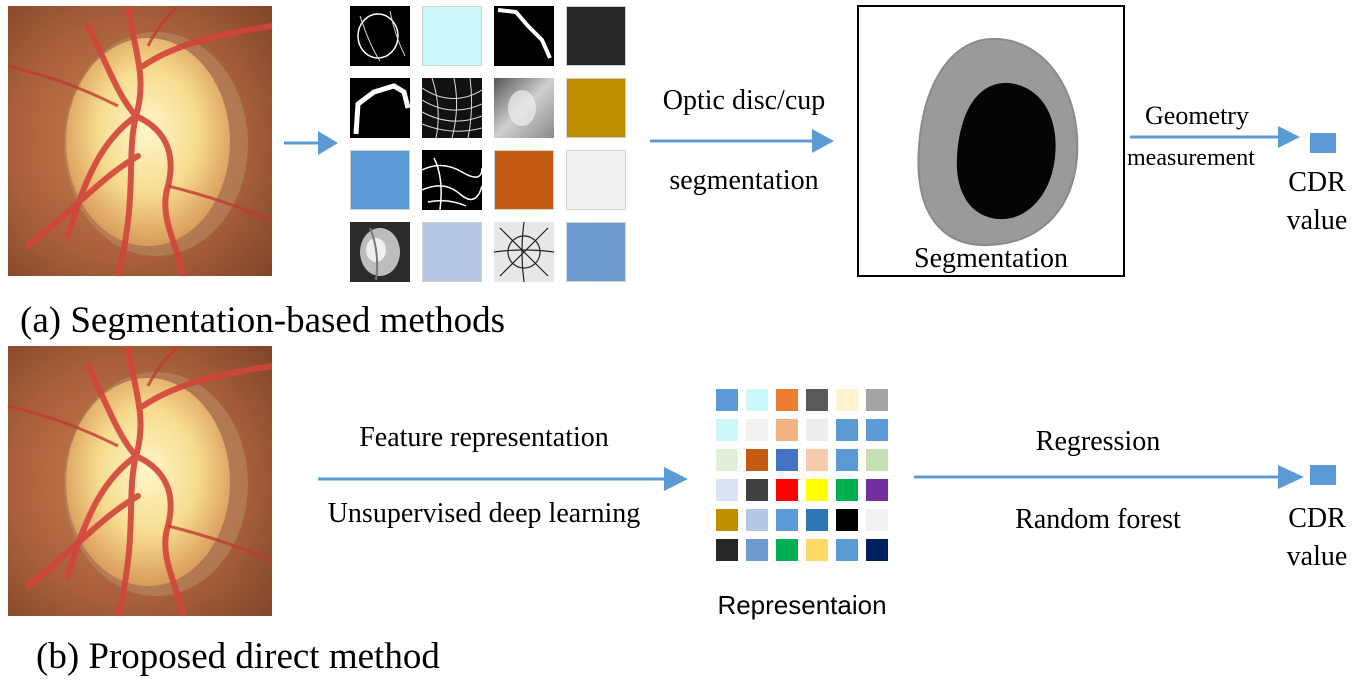 This screenshot has height=680, width=1363. What do you see at coordinates (1317, 182) in the screenshot?
I see `cdr-label-a: CDR` at bounding box center [1317, 182].